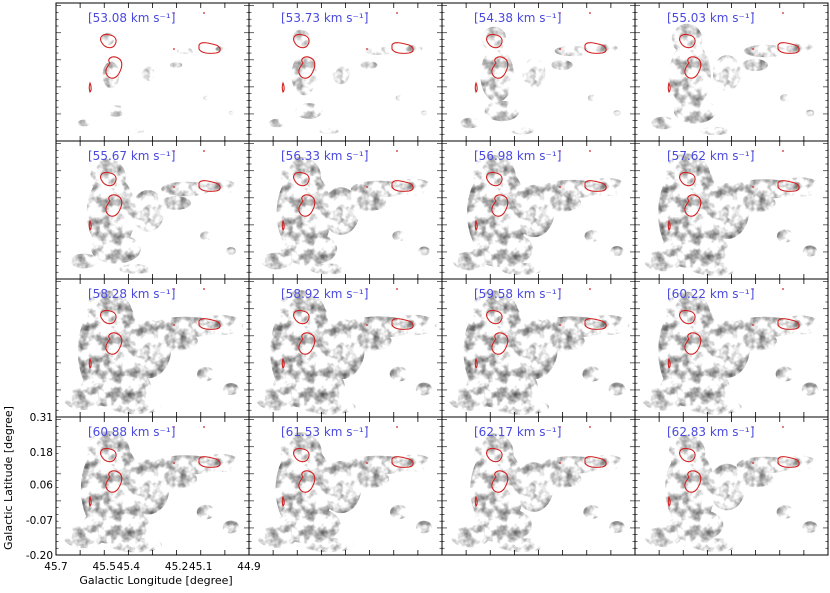 The height and width of the screenshot is (593, 830). I want to click on channel-panel: [62.83 km s⁻¹], so click(731, 486).